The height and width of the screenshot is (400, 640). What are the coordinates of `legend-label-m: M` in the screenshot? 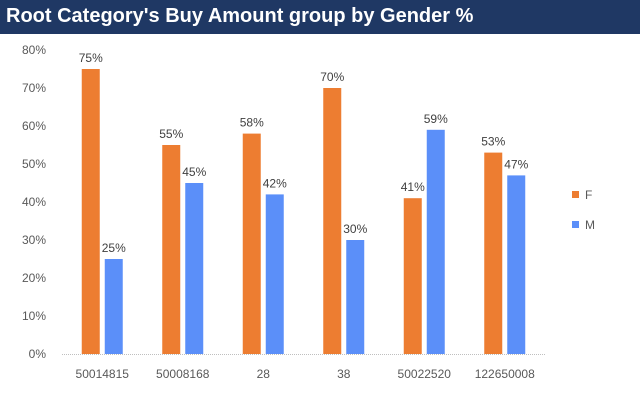 It's located at (590, 225).